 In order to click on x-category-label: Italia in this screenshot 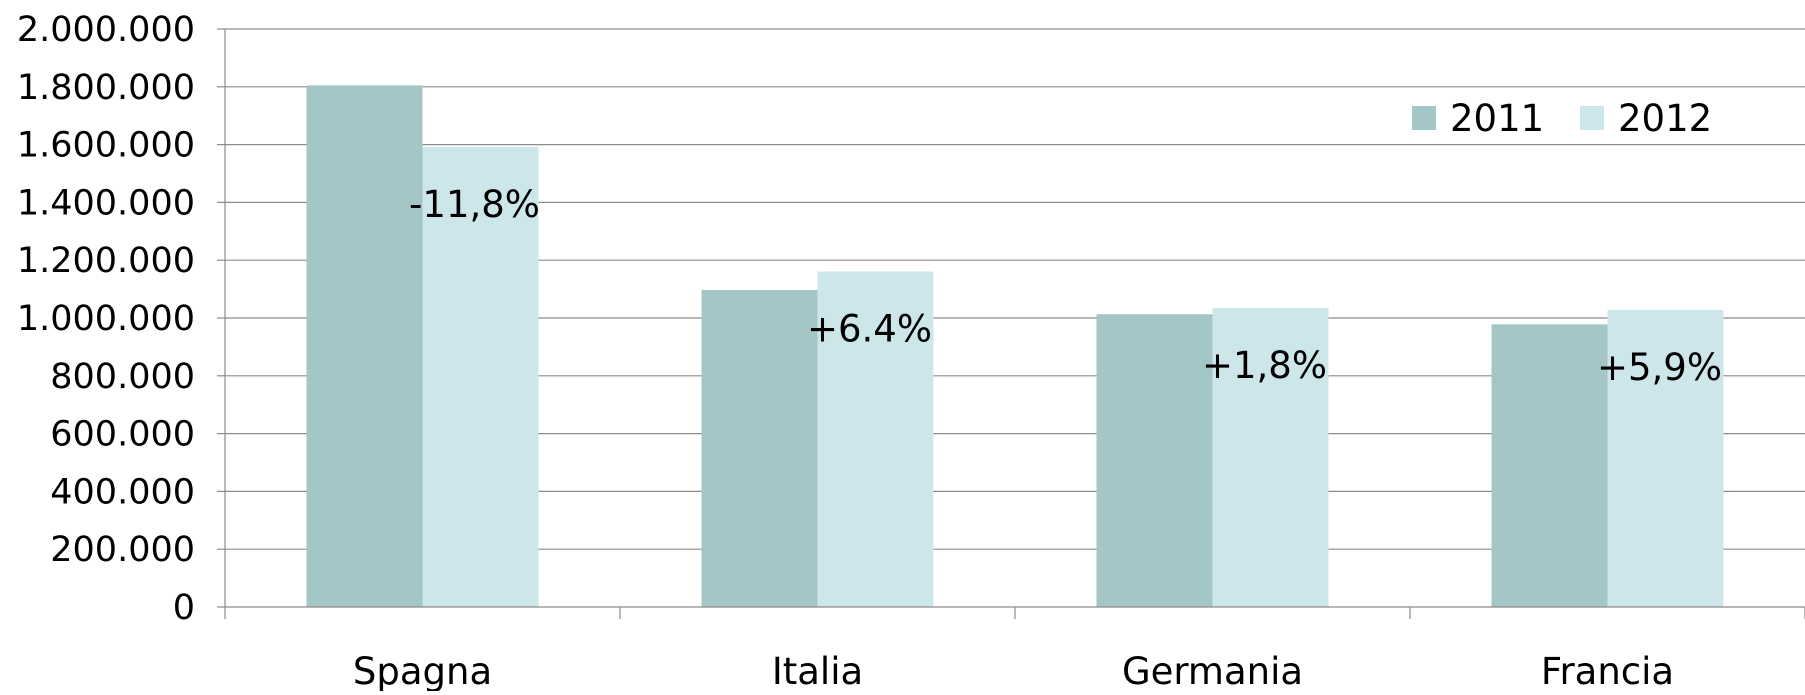, I will do `click(817, 670)`.